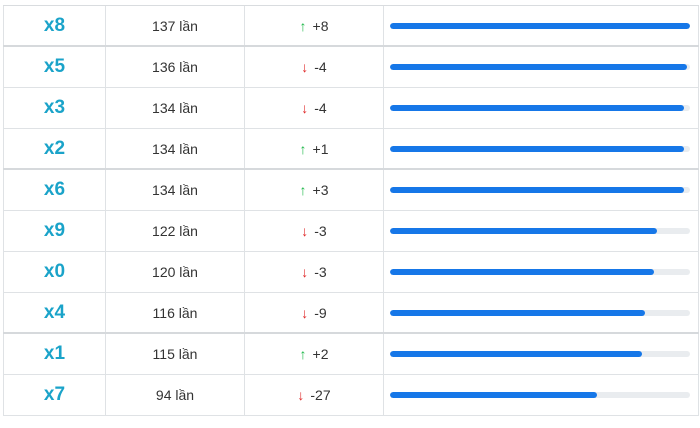 The image size is (700, 428). Describe the element at coordinates (175, 354) in the screenshot. I see `count-value: 115 lần` at that location.